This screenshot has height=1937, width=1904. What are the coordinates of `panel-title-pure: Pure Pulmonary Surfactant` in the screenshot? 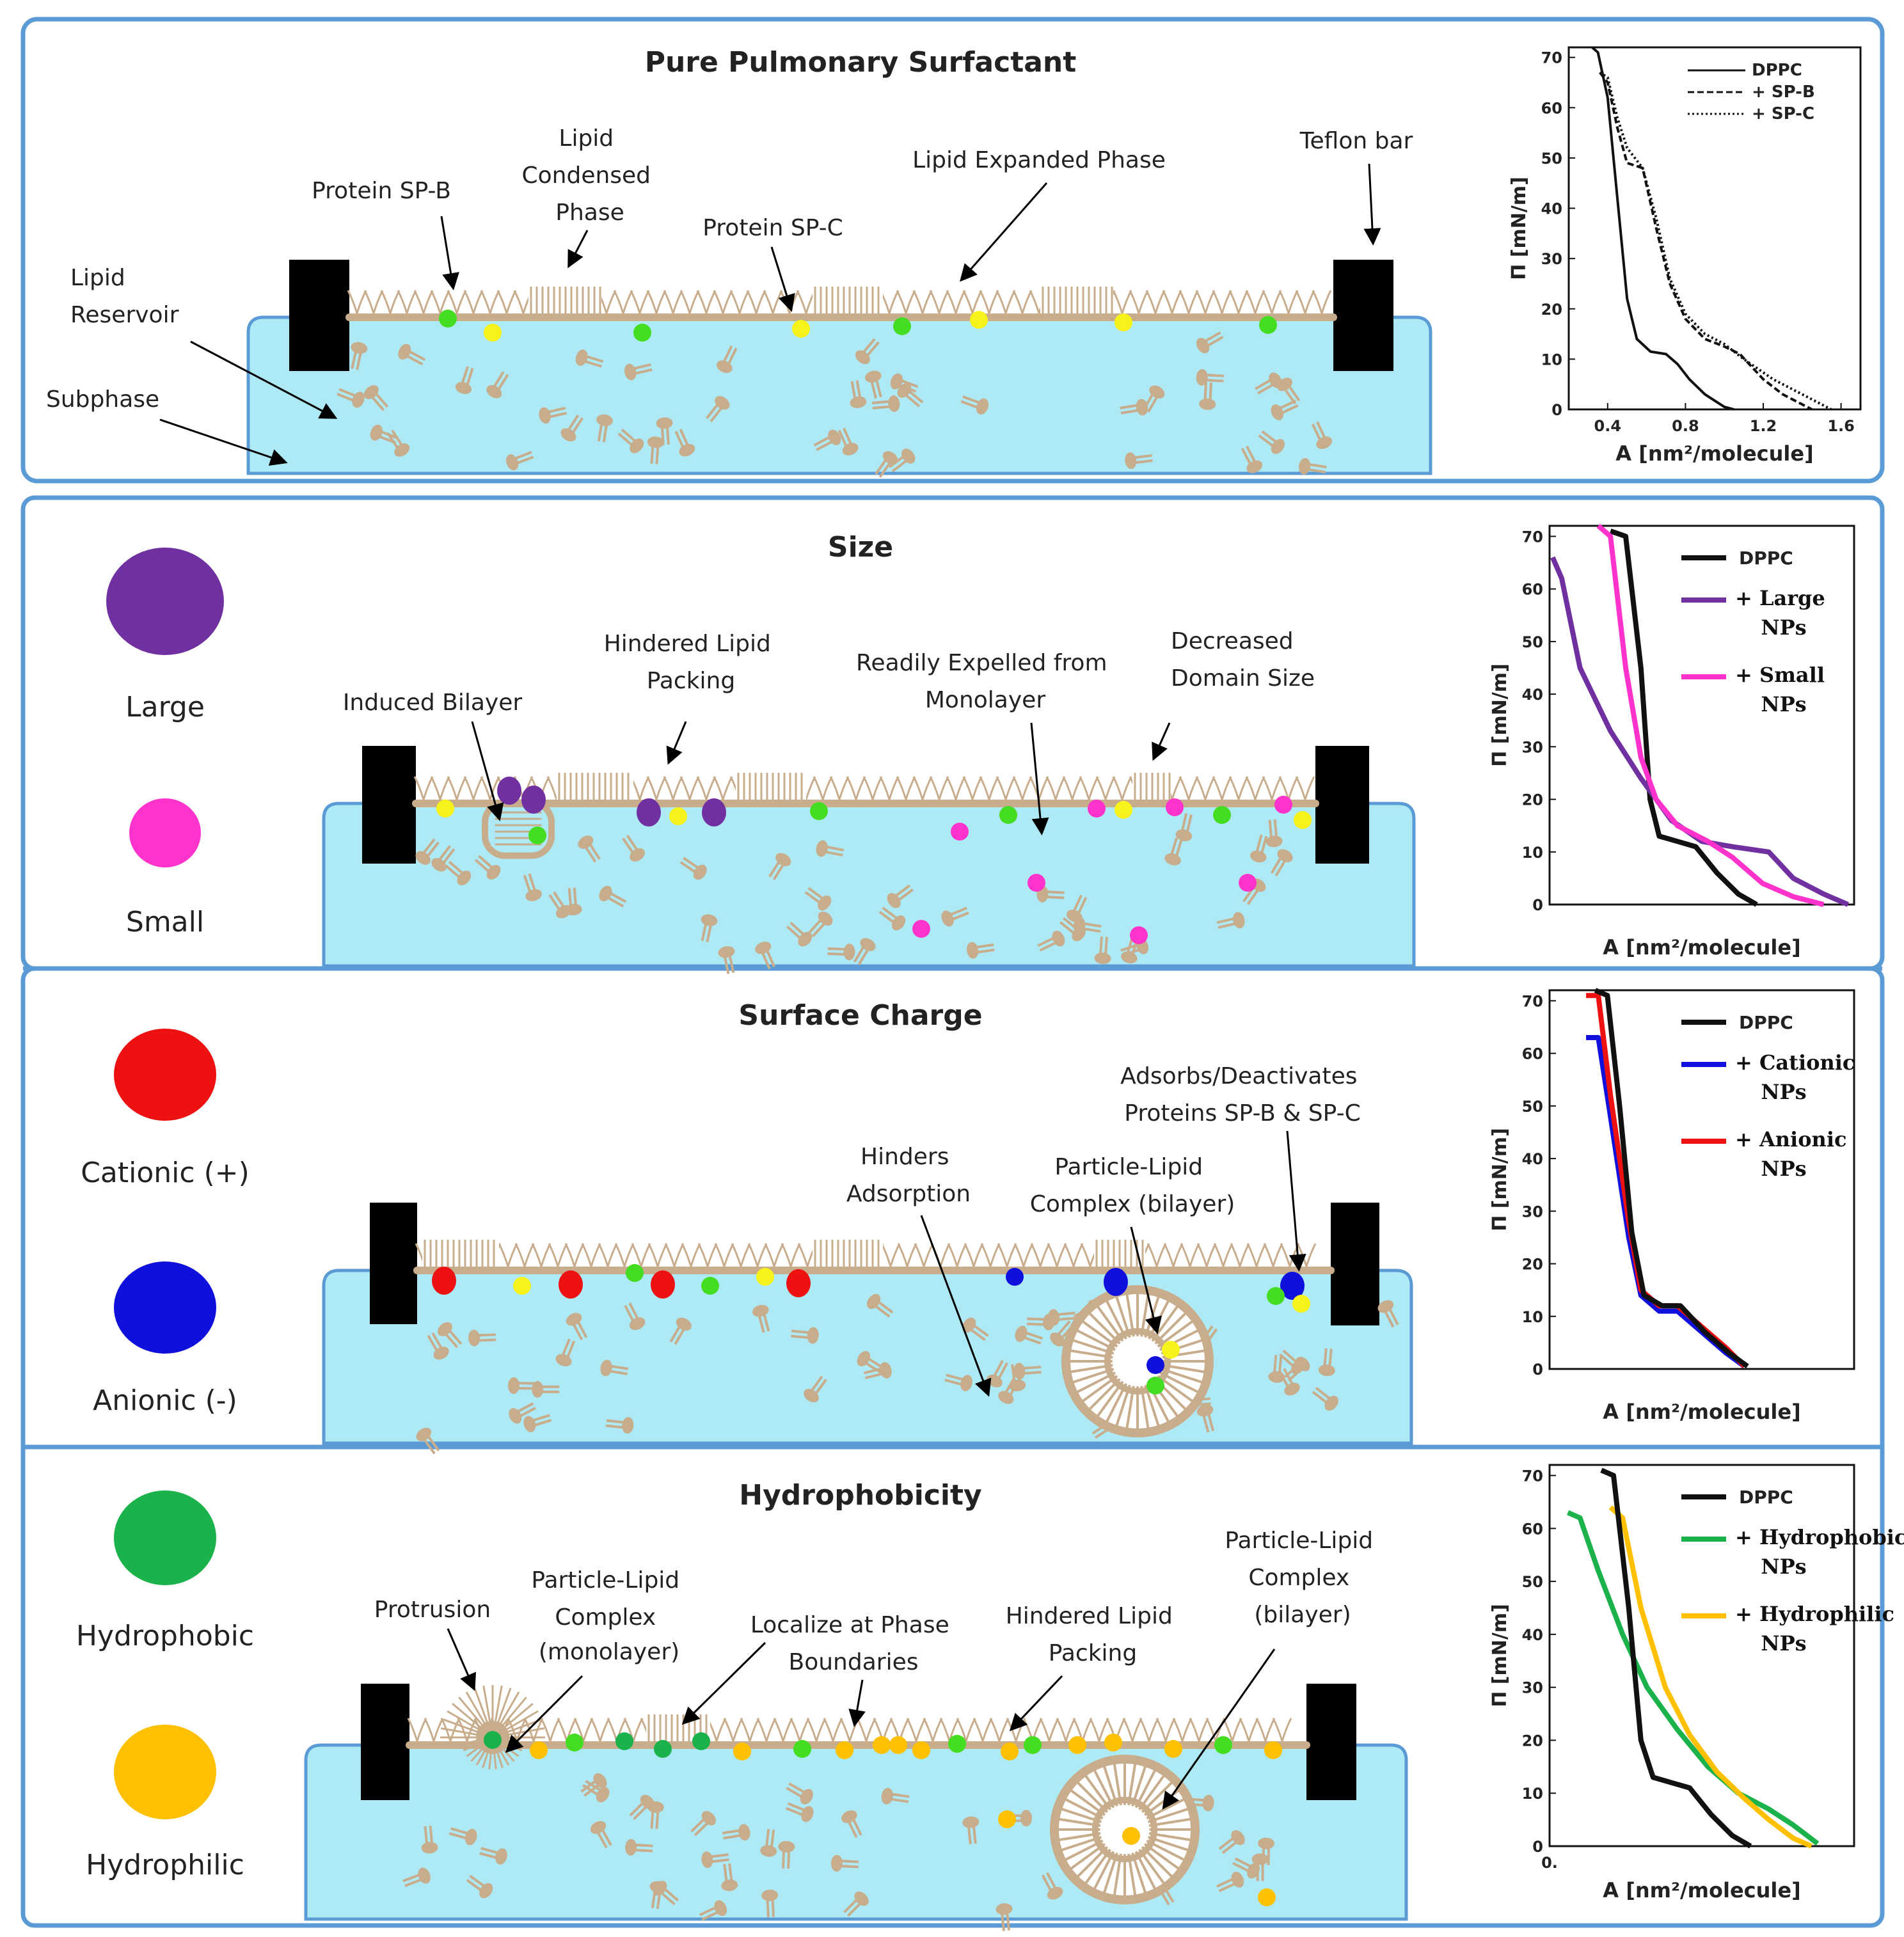 It's located at (861, 62).